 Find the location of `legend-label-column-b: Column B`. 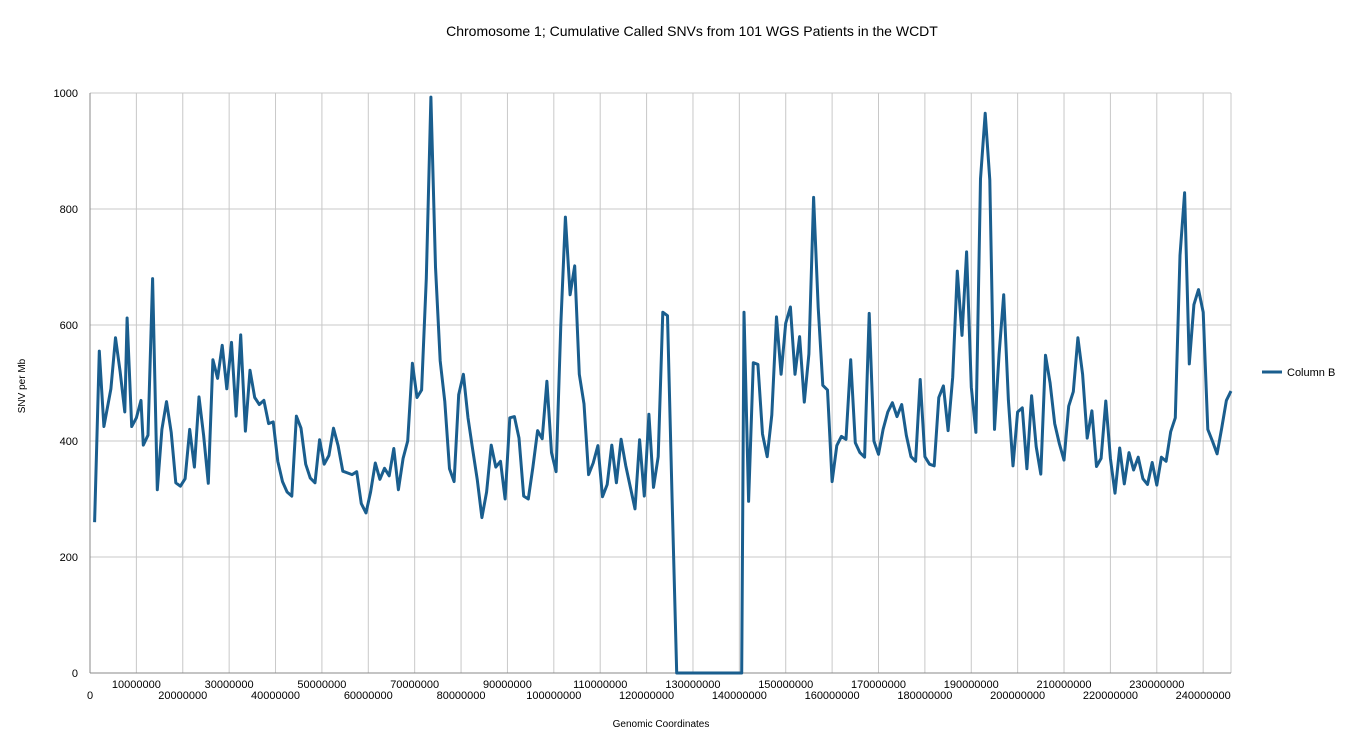

legend-label-column-b: Column B is located at coordinates (1311, 373).